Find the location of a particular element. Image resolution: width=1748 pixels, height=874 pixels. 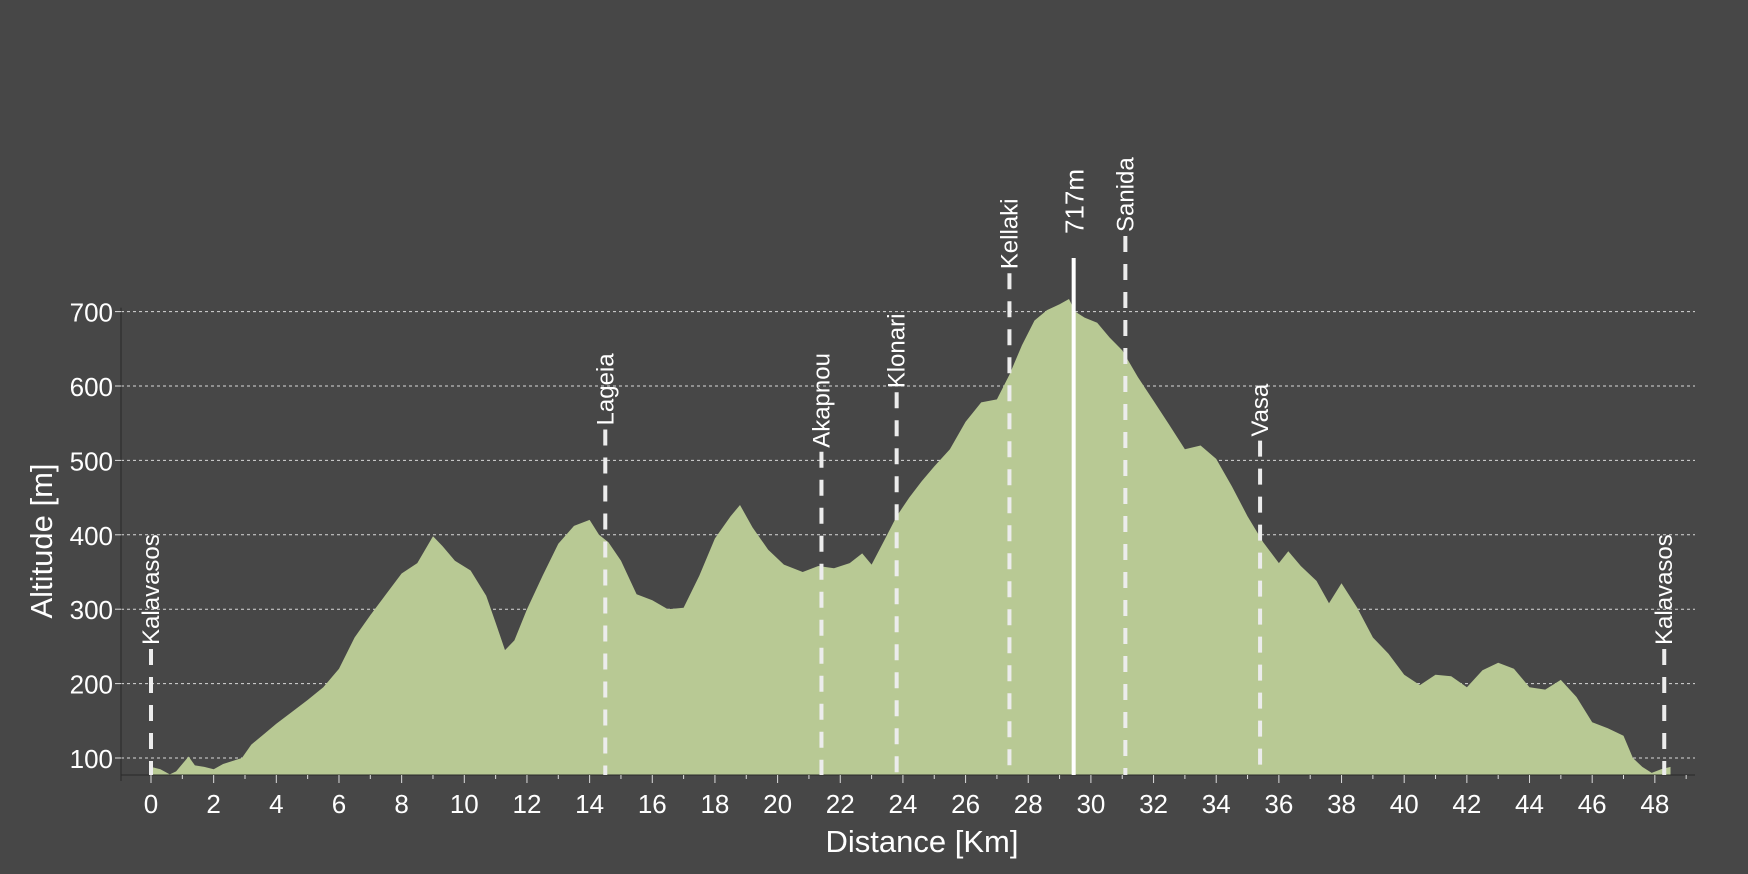

x-tick-label: 24 is located at coordinates (902, 804).